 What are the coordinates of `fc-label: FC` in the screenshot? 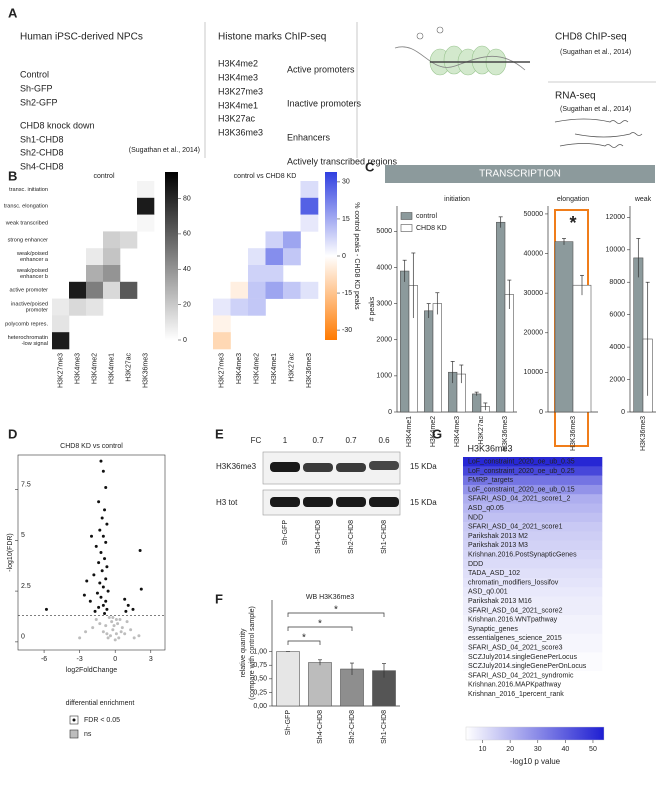 It's located at (256, 440).